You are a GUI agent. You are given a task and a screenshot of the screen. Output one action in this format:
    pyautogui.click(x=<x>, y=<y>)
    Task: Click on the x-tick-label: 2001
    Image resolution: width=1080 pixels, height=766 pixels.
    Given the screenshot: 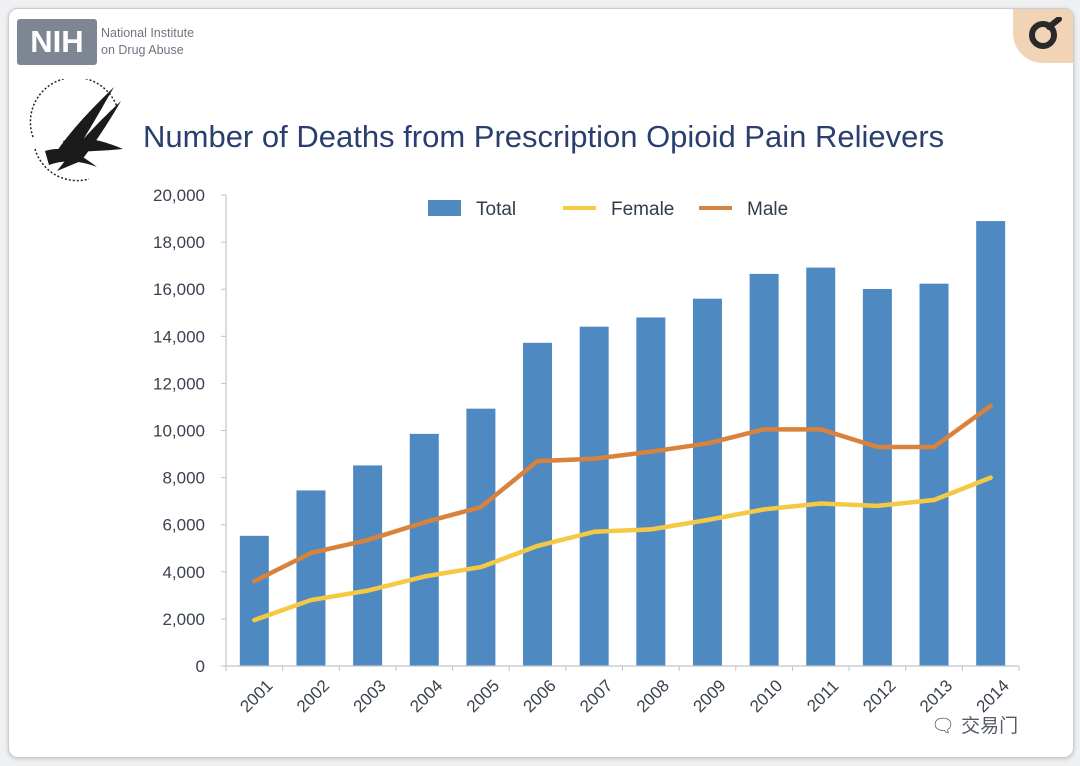 What is the action you would take?
    pyautogui.click(x=256, y=696)
    